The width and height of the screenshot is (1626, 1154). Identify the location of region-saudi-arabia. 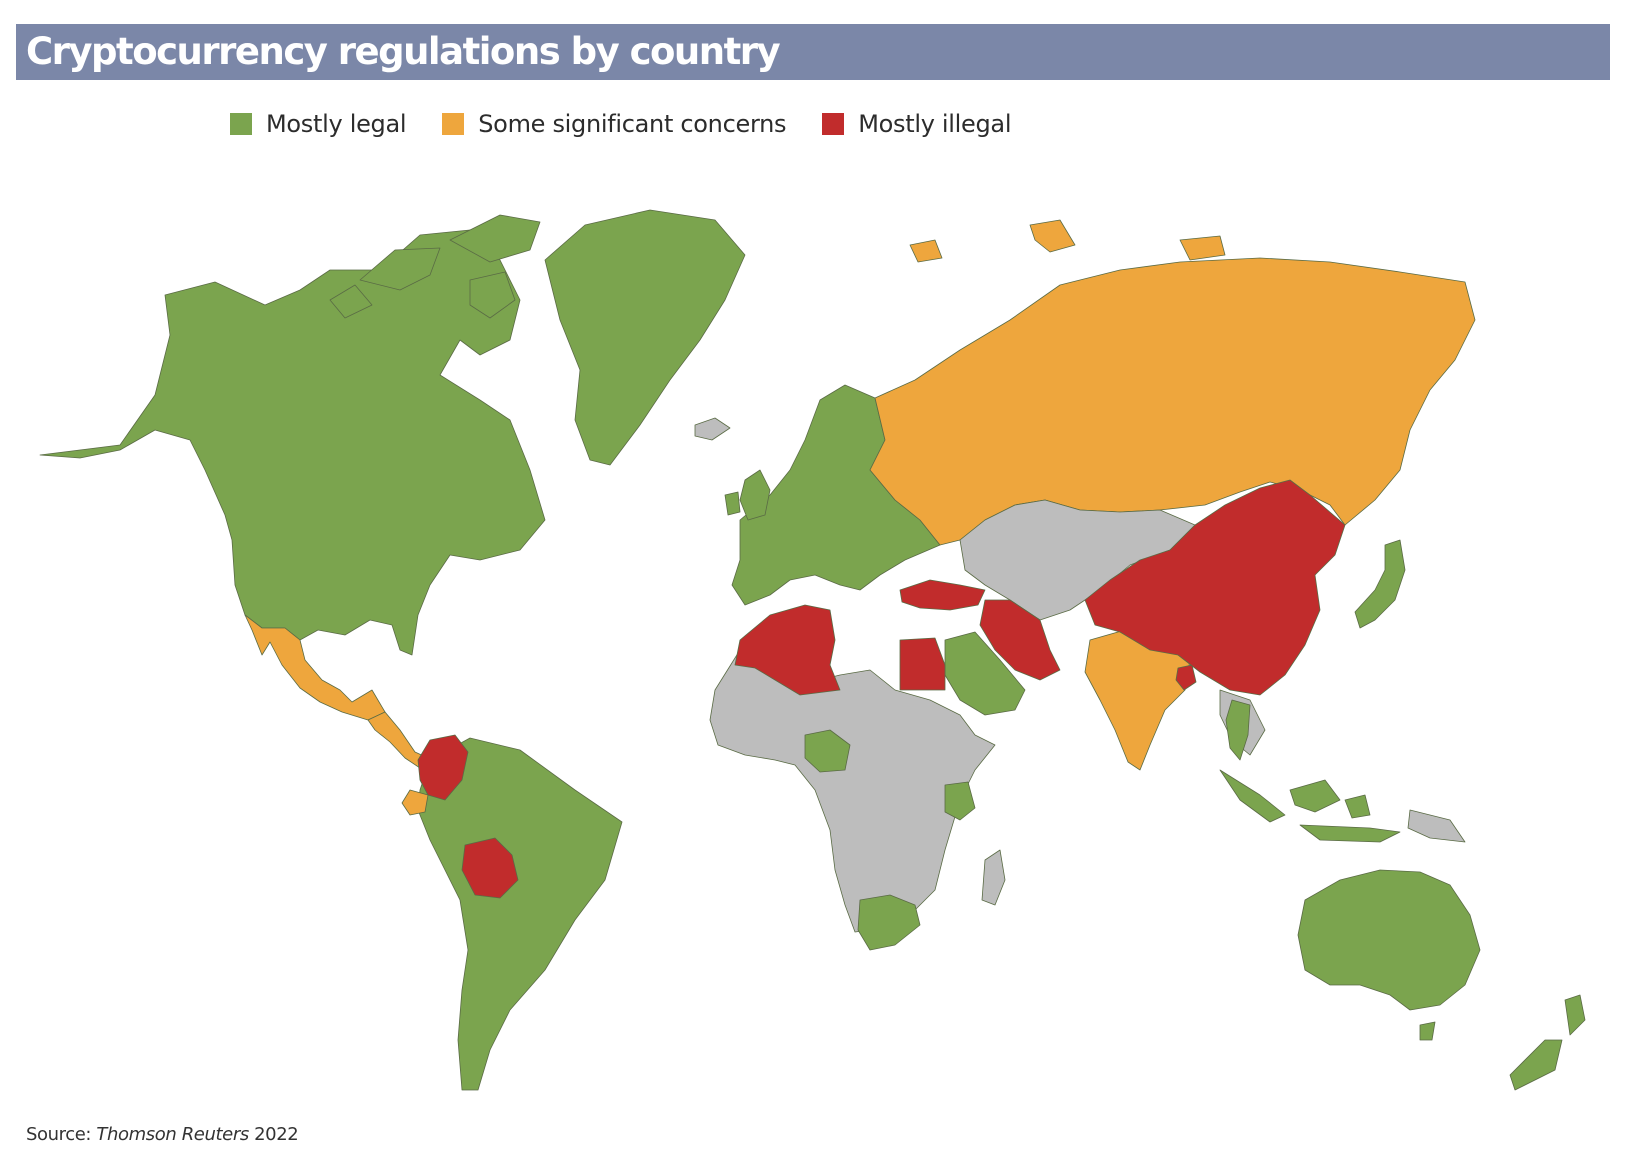
(985, 673).